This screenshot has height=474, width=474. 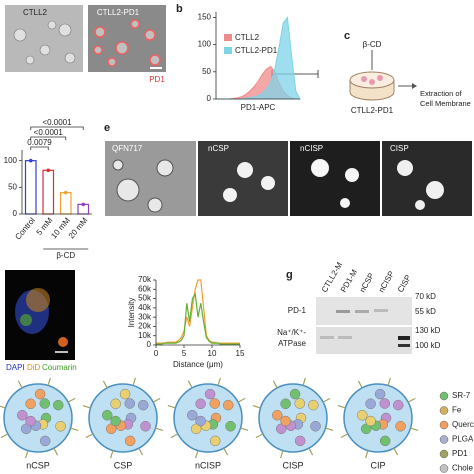 I want to click on group-label: β-CD, so click(x=65, y=255).